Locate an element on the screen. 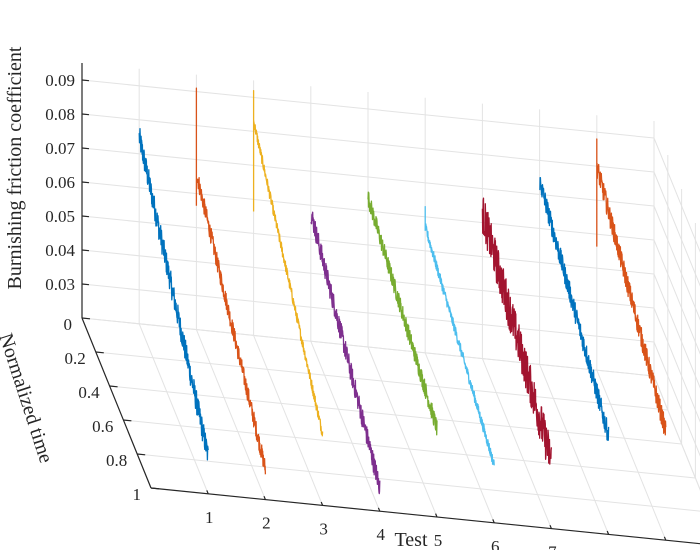  x-tick-label: 8 is located at coordinates (609, 549).